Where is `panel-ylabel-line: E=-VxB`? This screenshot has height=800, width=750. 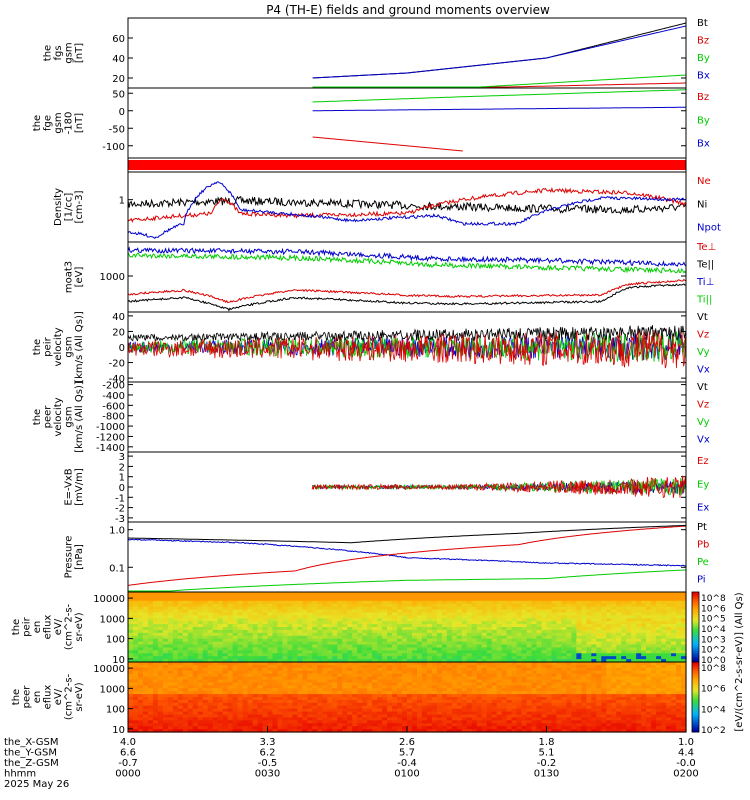
panel-ylabel-line: E=-VxB is located at coordinates (69, 486).